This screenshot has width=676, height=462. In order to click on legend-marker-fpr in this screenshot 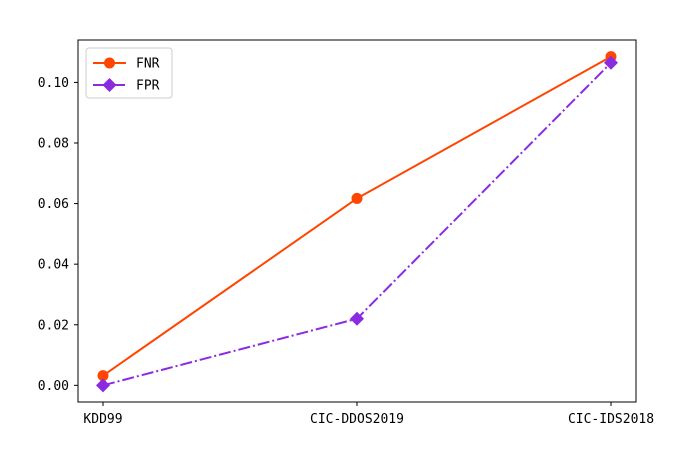, I will do `click(109, 85)`.